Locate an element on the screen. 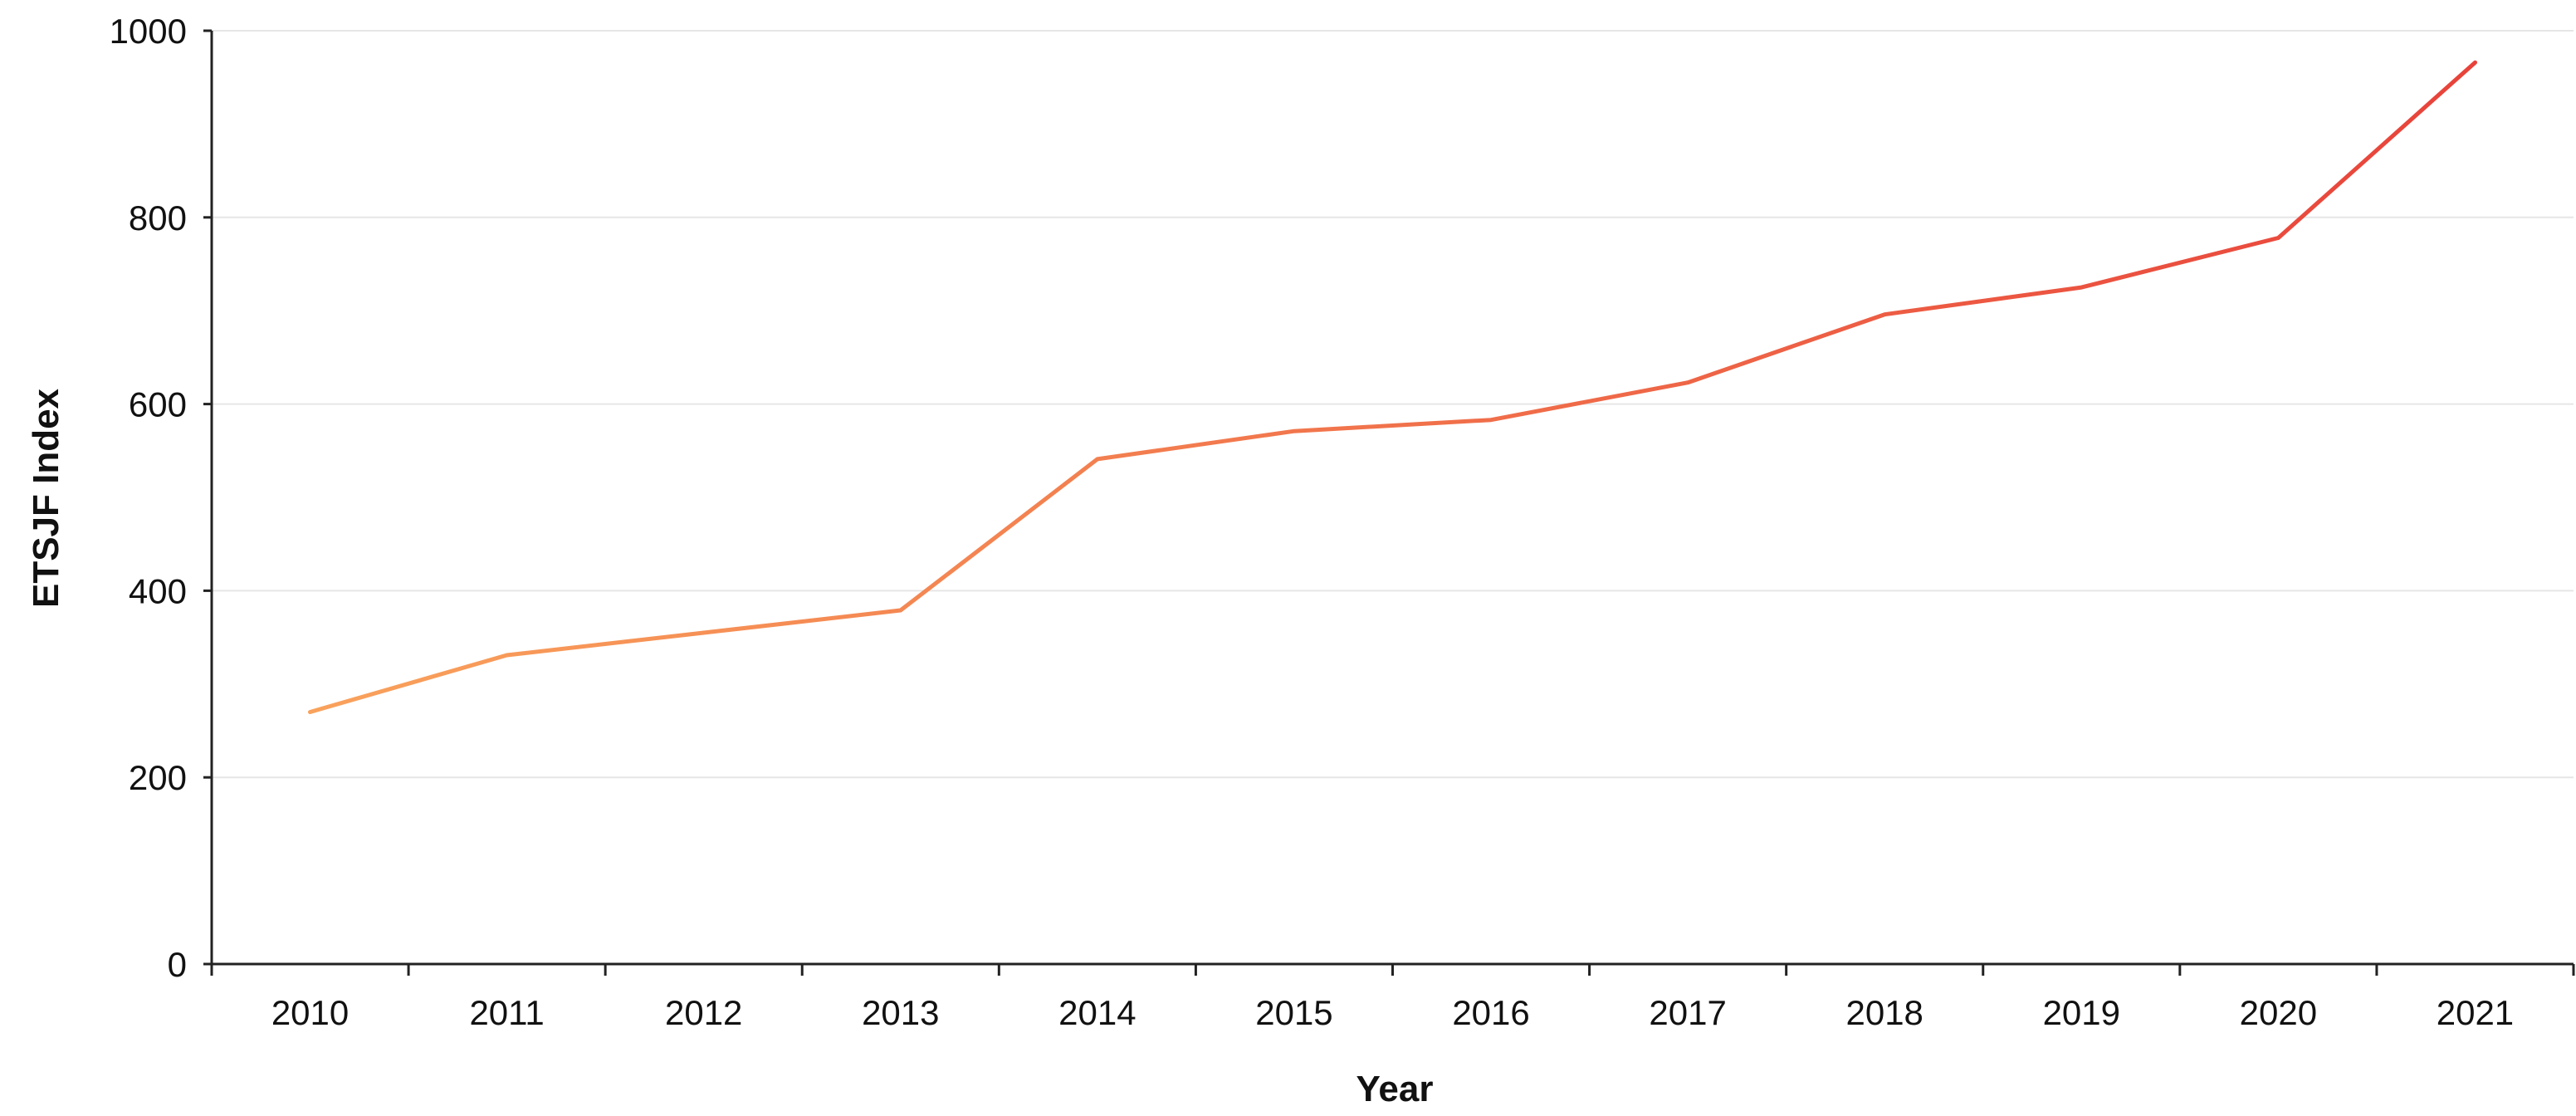  x-tick-label: 2021 is located at coordinates (2475, 1013).